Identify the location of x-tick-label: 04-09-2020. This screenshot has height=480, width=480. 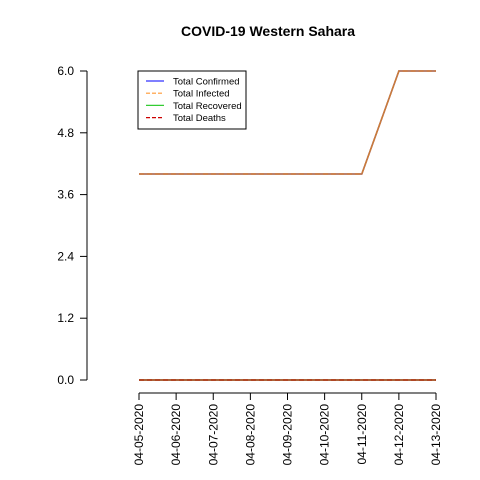
(288, 435).